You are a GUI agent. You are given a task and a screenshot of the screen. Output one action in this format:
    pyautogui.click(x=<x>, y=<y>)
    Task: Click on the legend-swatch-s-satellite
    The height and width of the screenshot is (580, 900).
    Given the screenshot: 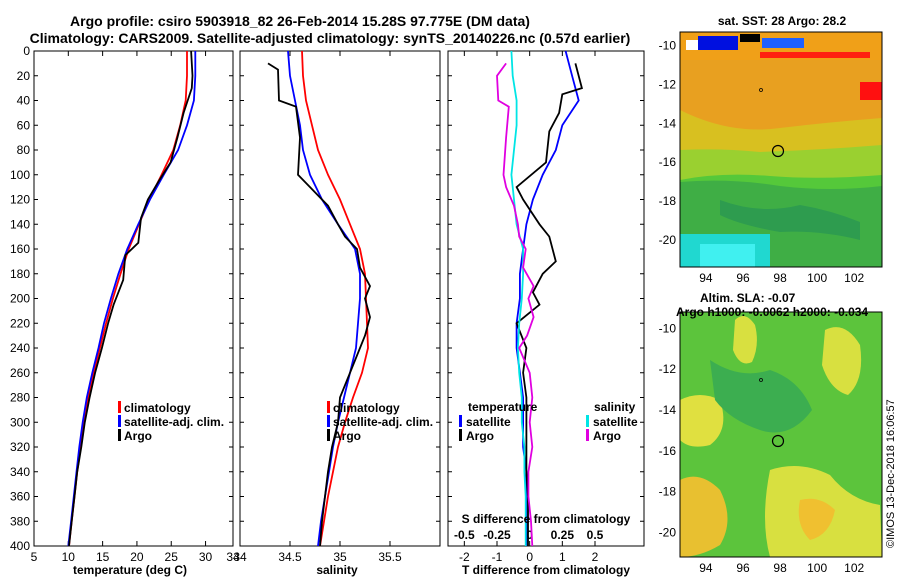 What is the action you would take?
    pyautogui.click(x=587, y=421)
    